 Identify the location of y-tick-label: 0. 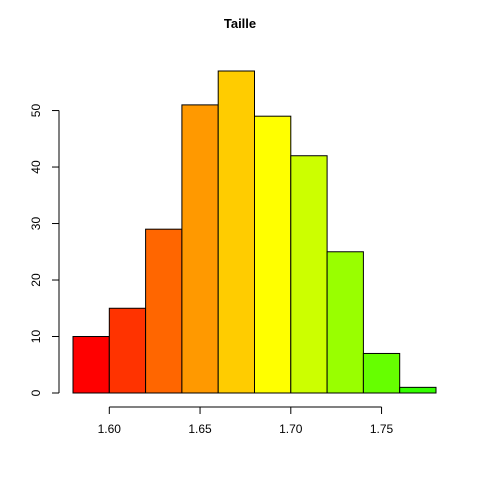
(36, 392).